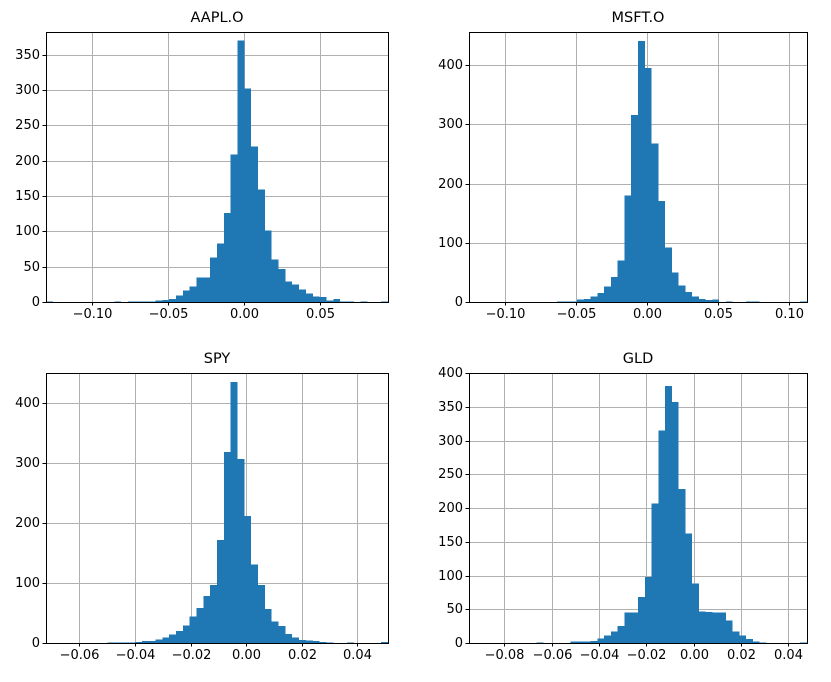 The image size is (831, 682). I want to click on histogram-bars-msft, so click(681, 171).